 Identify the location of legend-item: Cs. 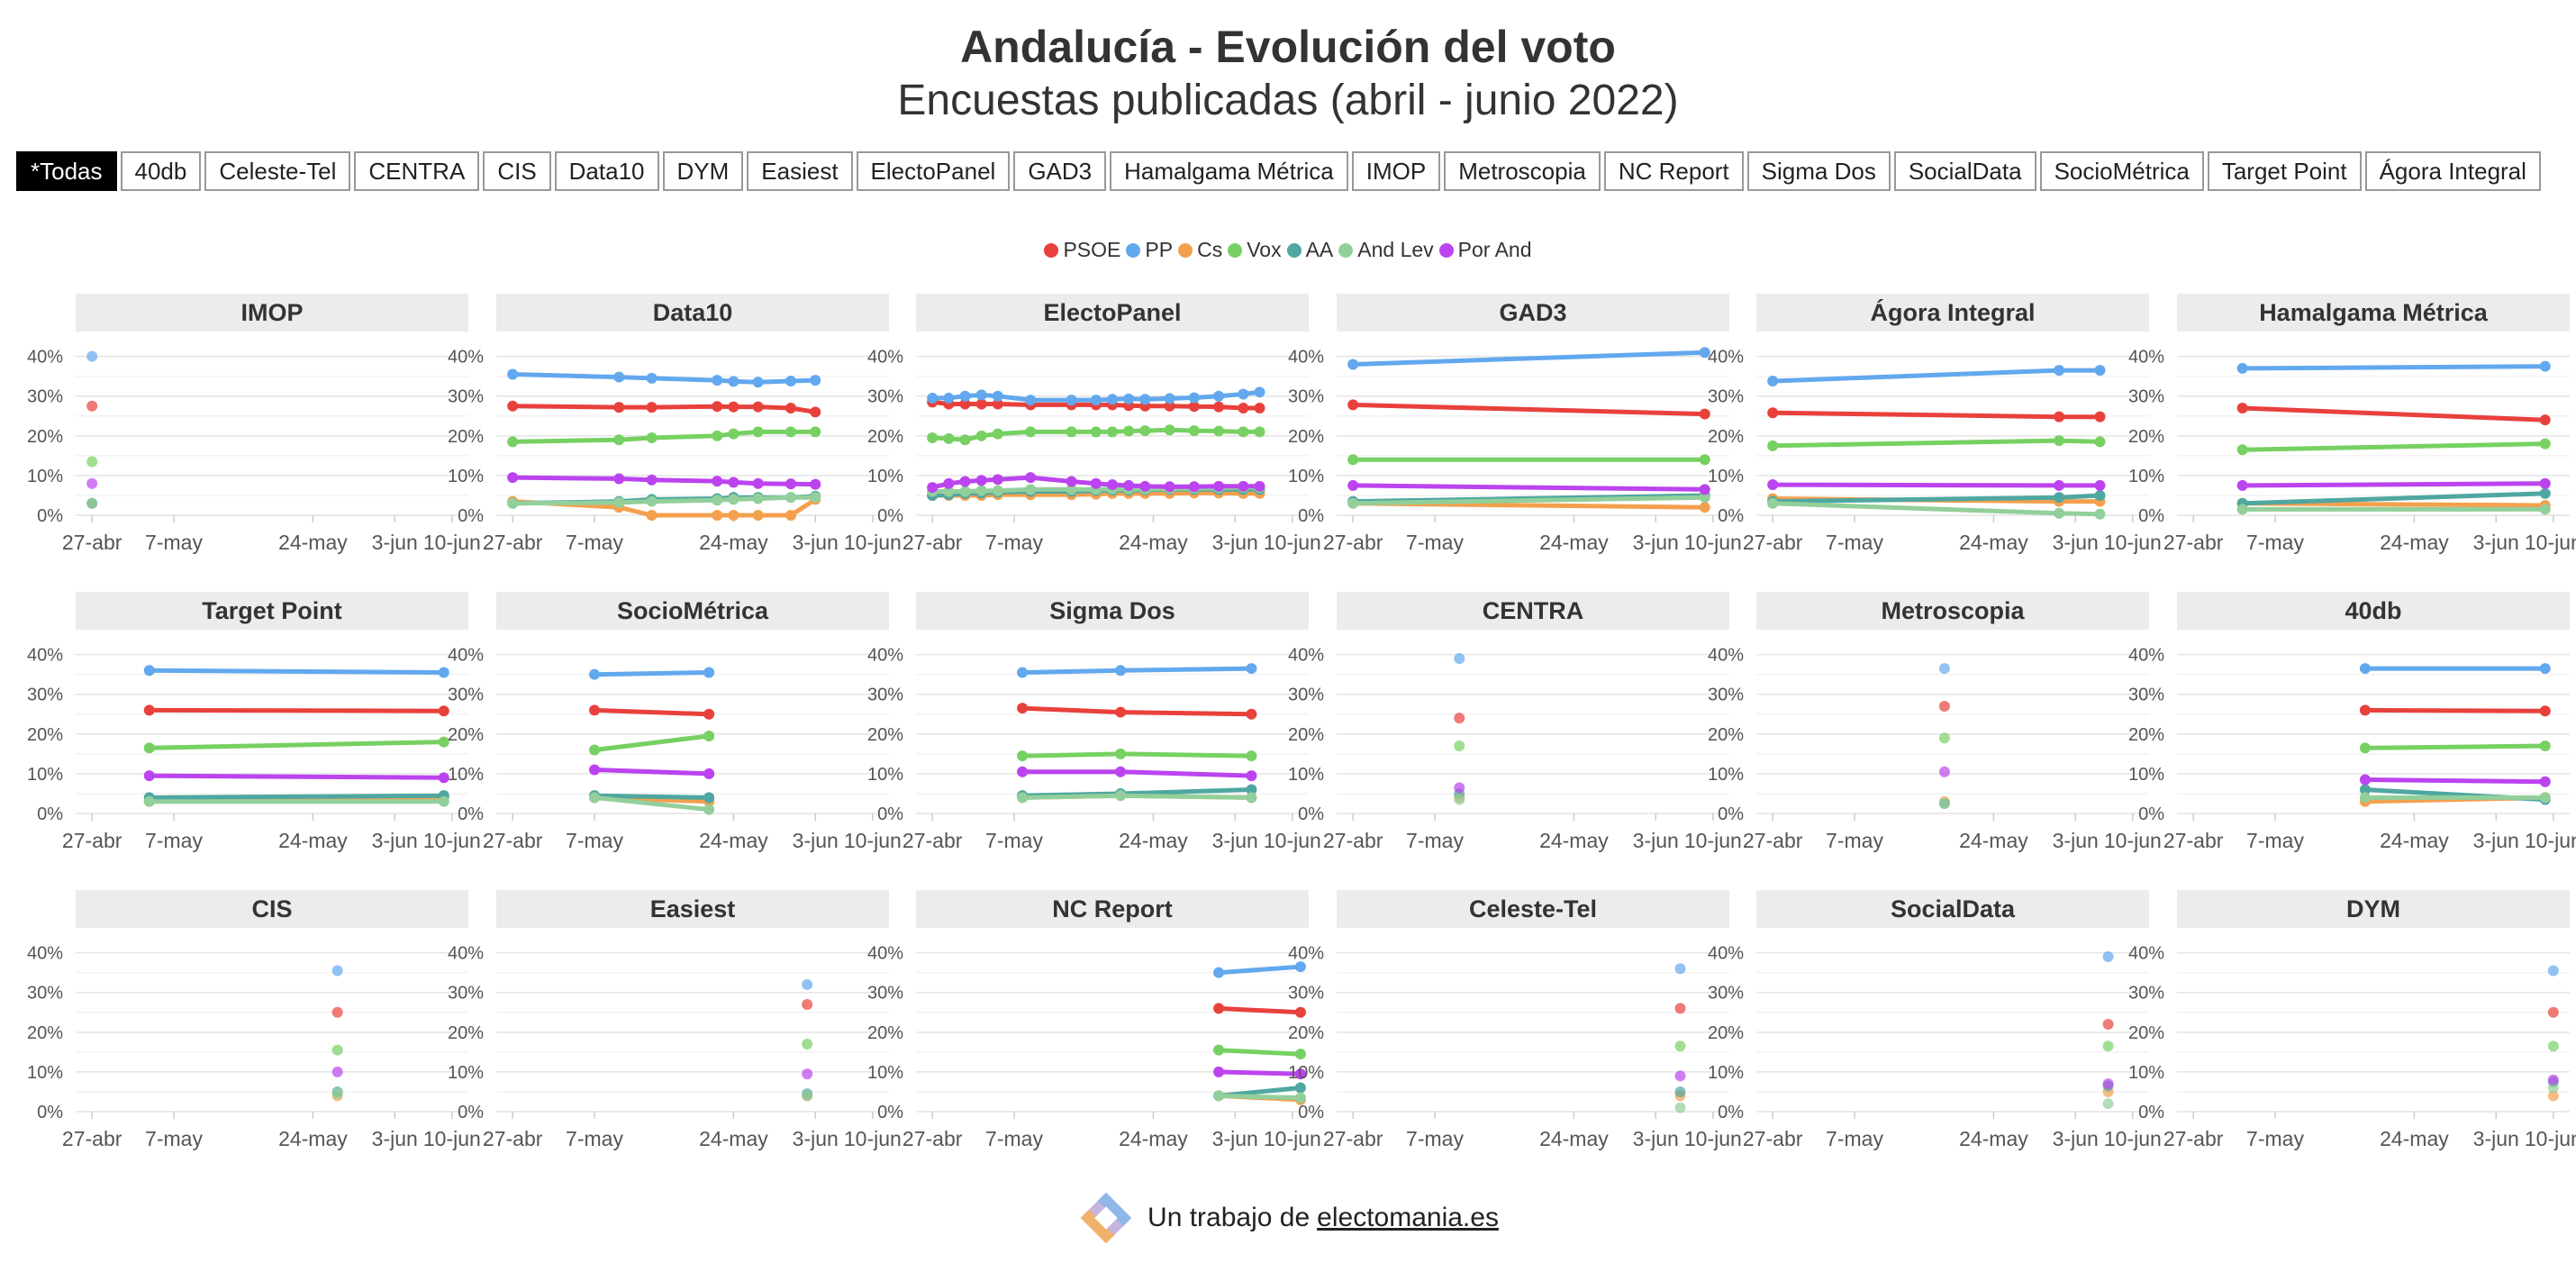
(1200, 250).